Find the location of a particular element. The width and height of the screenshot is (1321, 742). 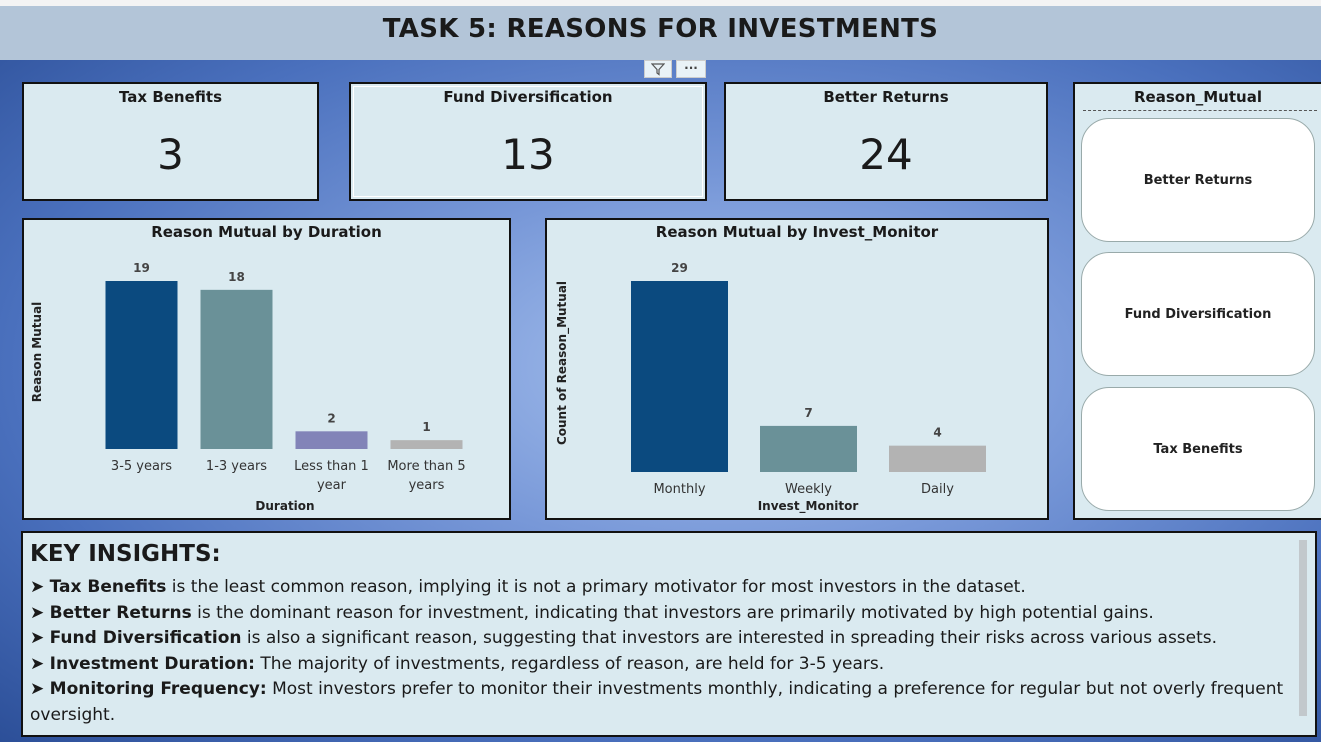

card-label: Tax Benefits is located at coordinates (170, 97).